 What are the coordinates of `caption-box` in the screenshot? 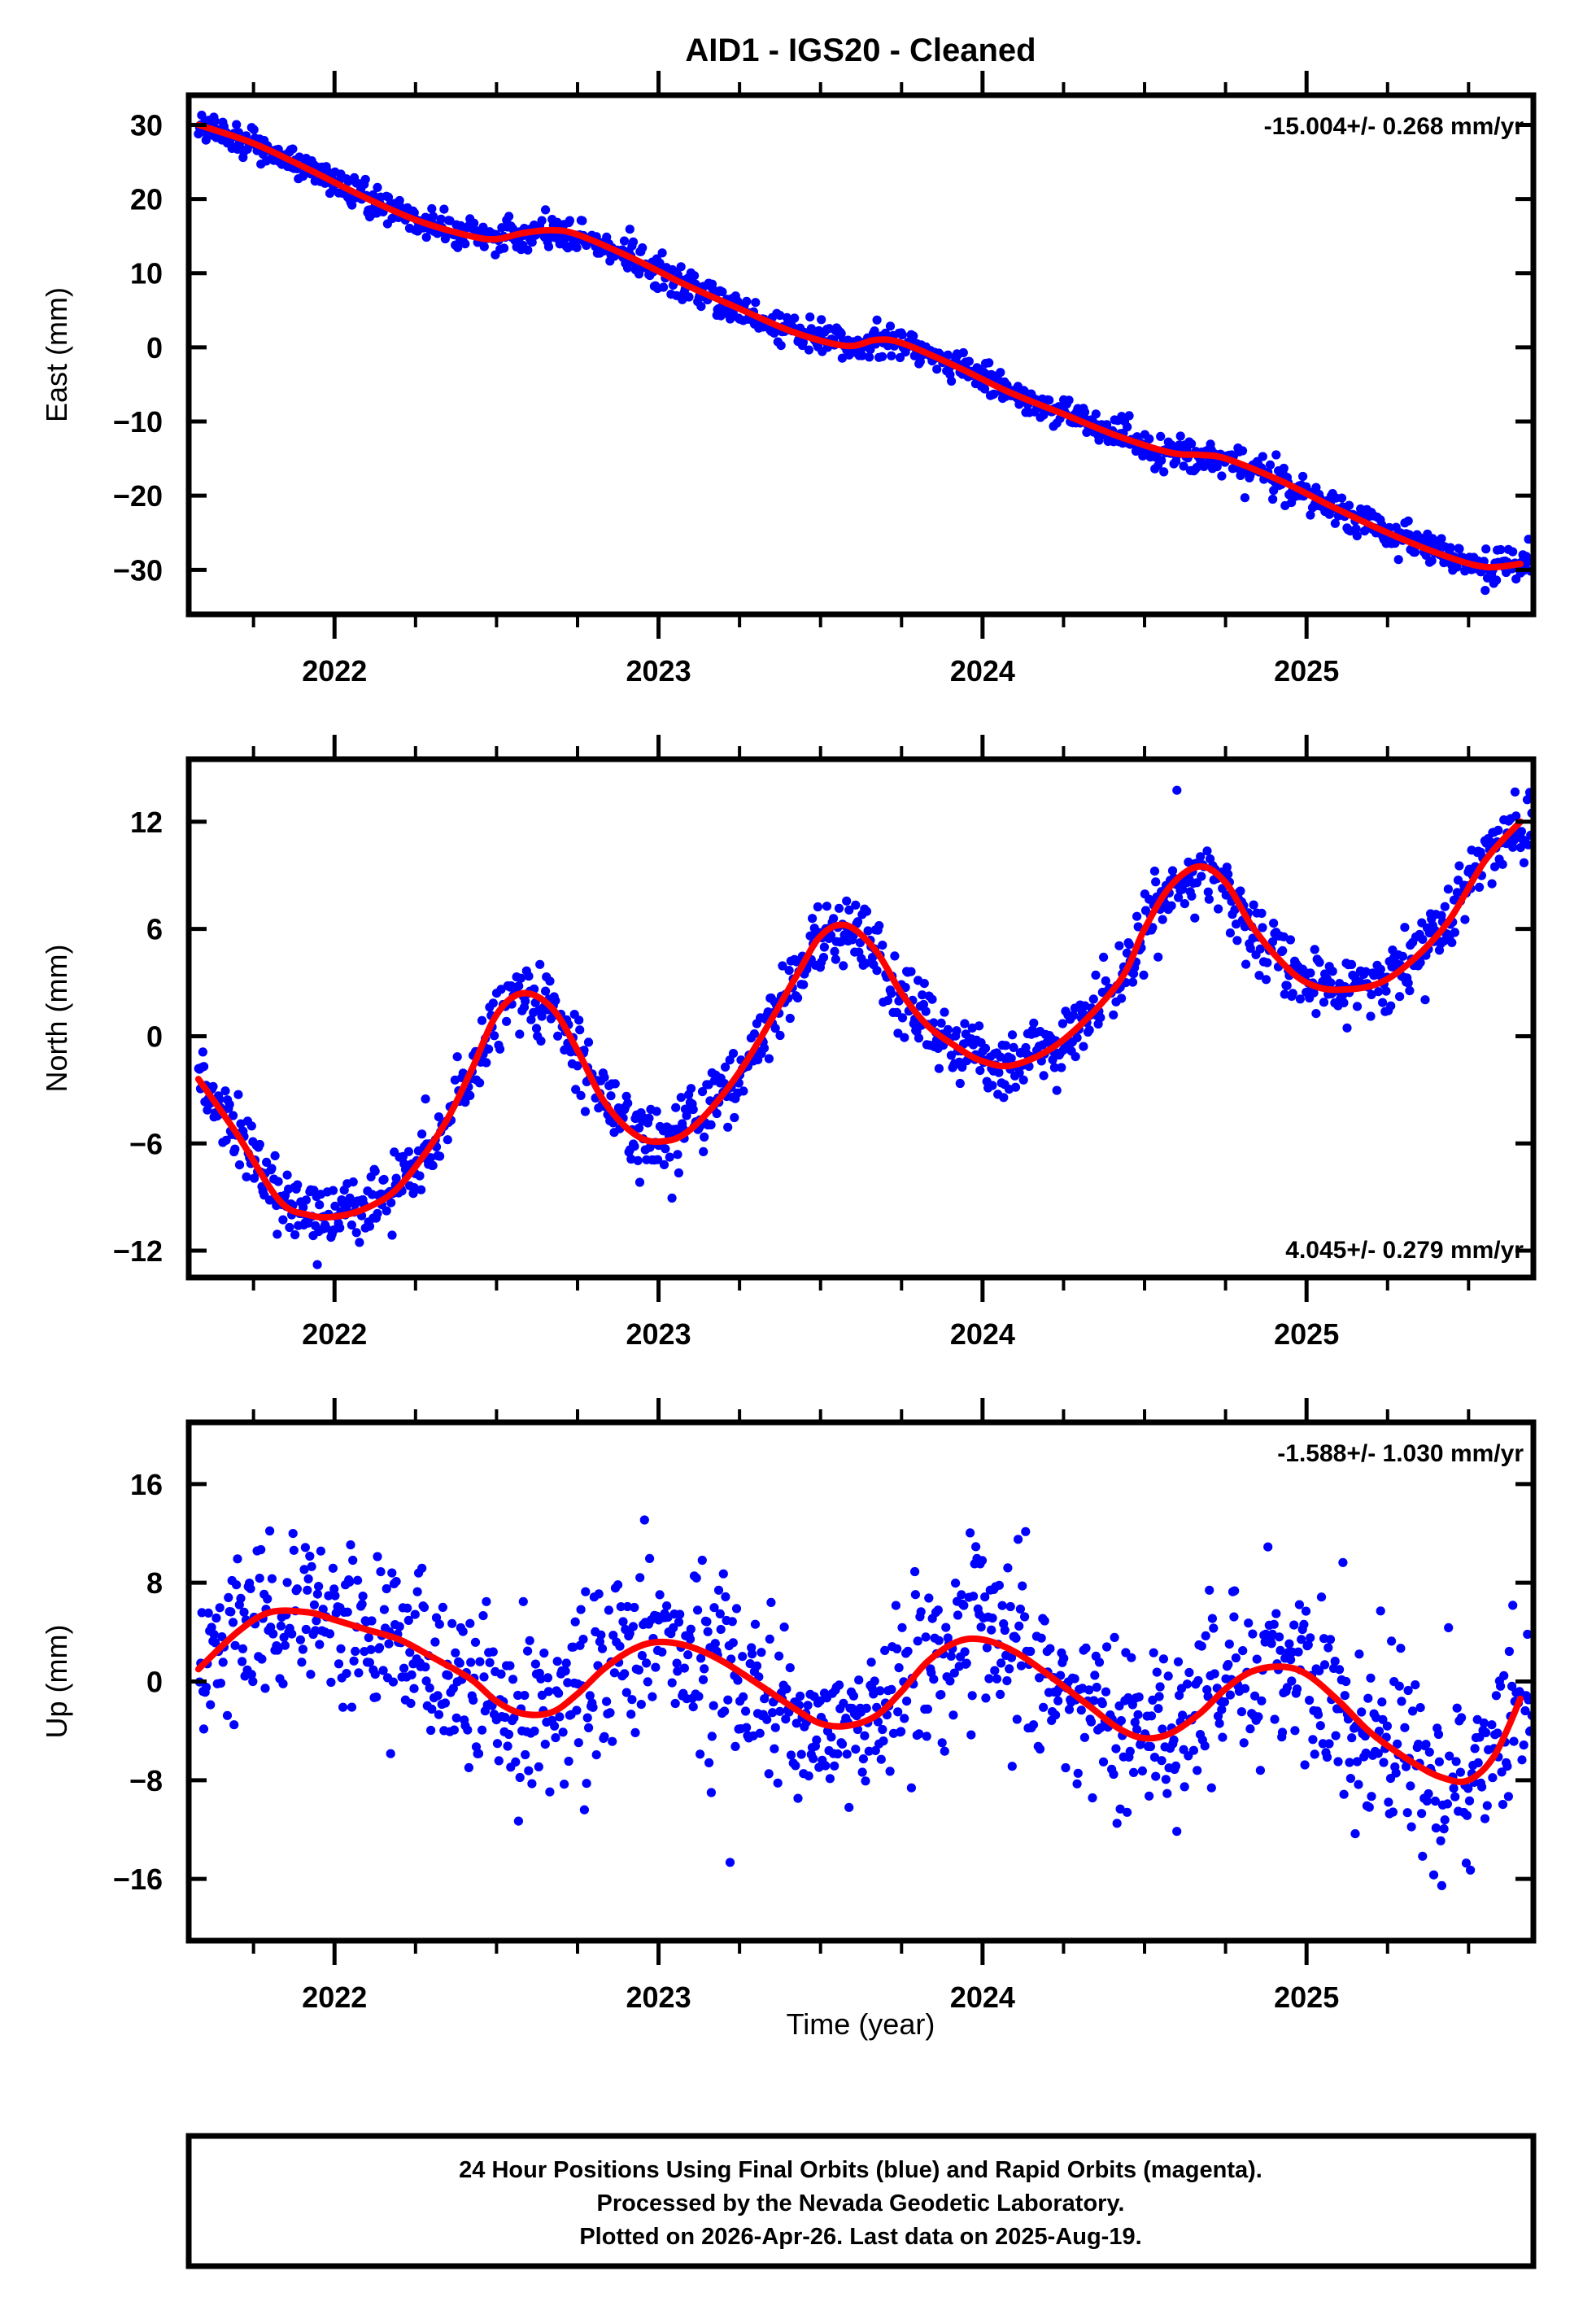 It's located at (861, 2201).